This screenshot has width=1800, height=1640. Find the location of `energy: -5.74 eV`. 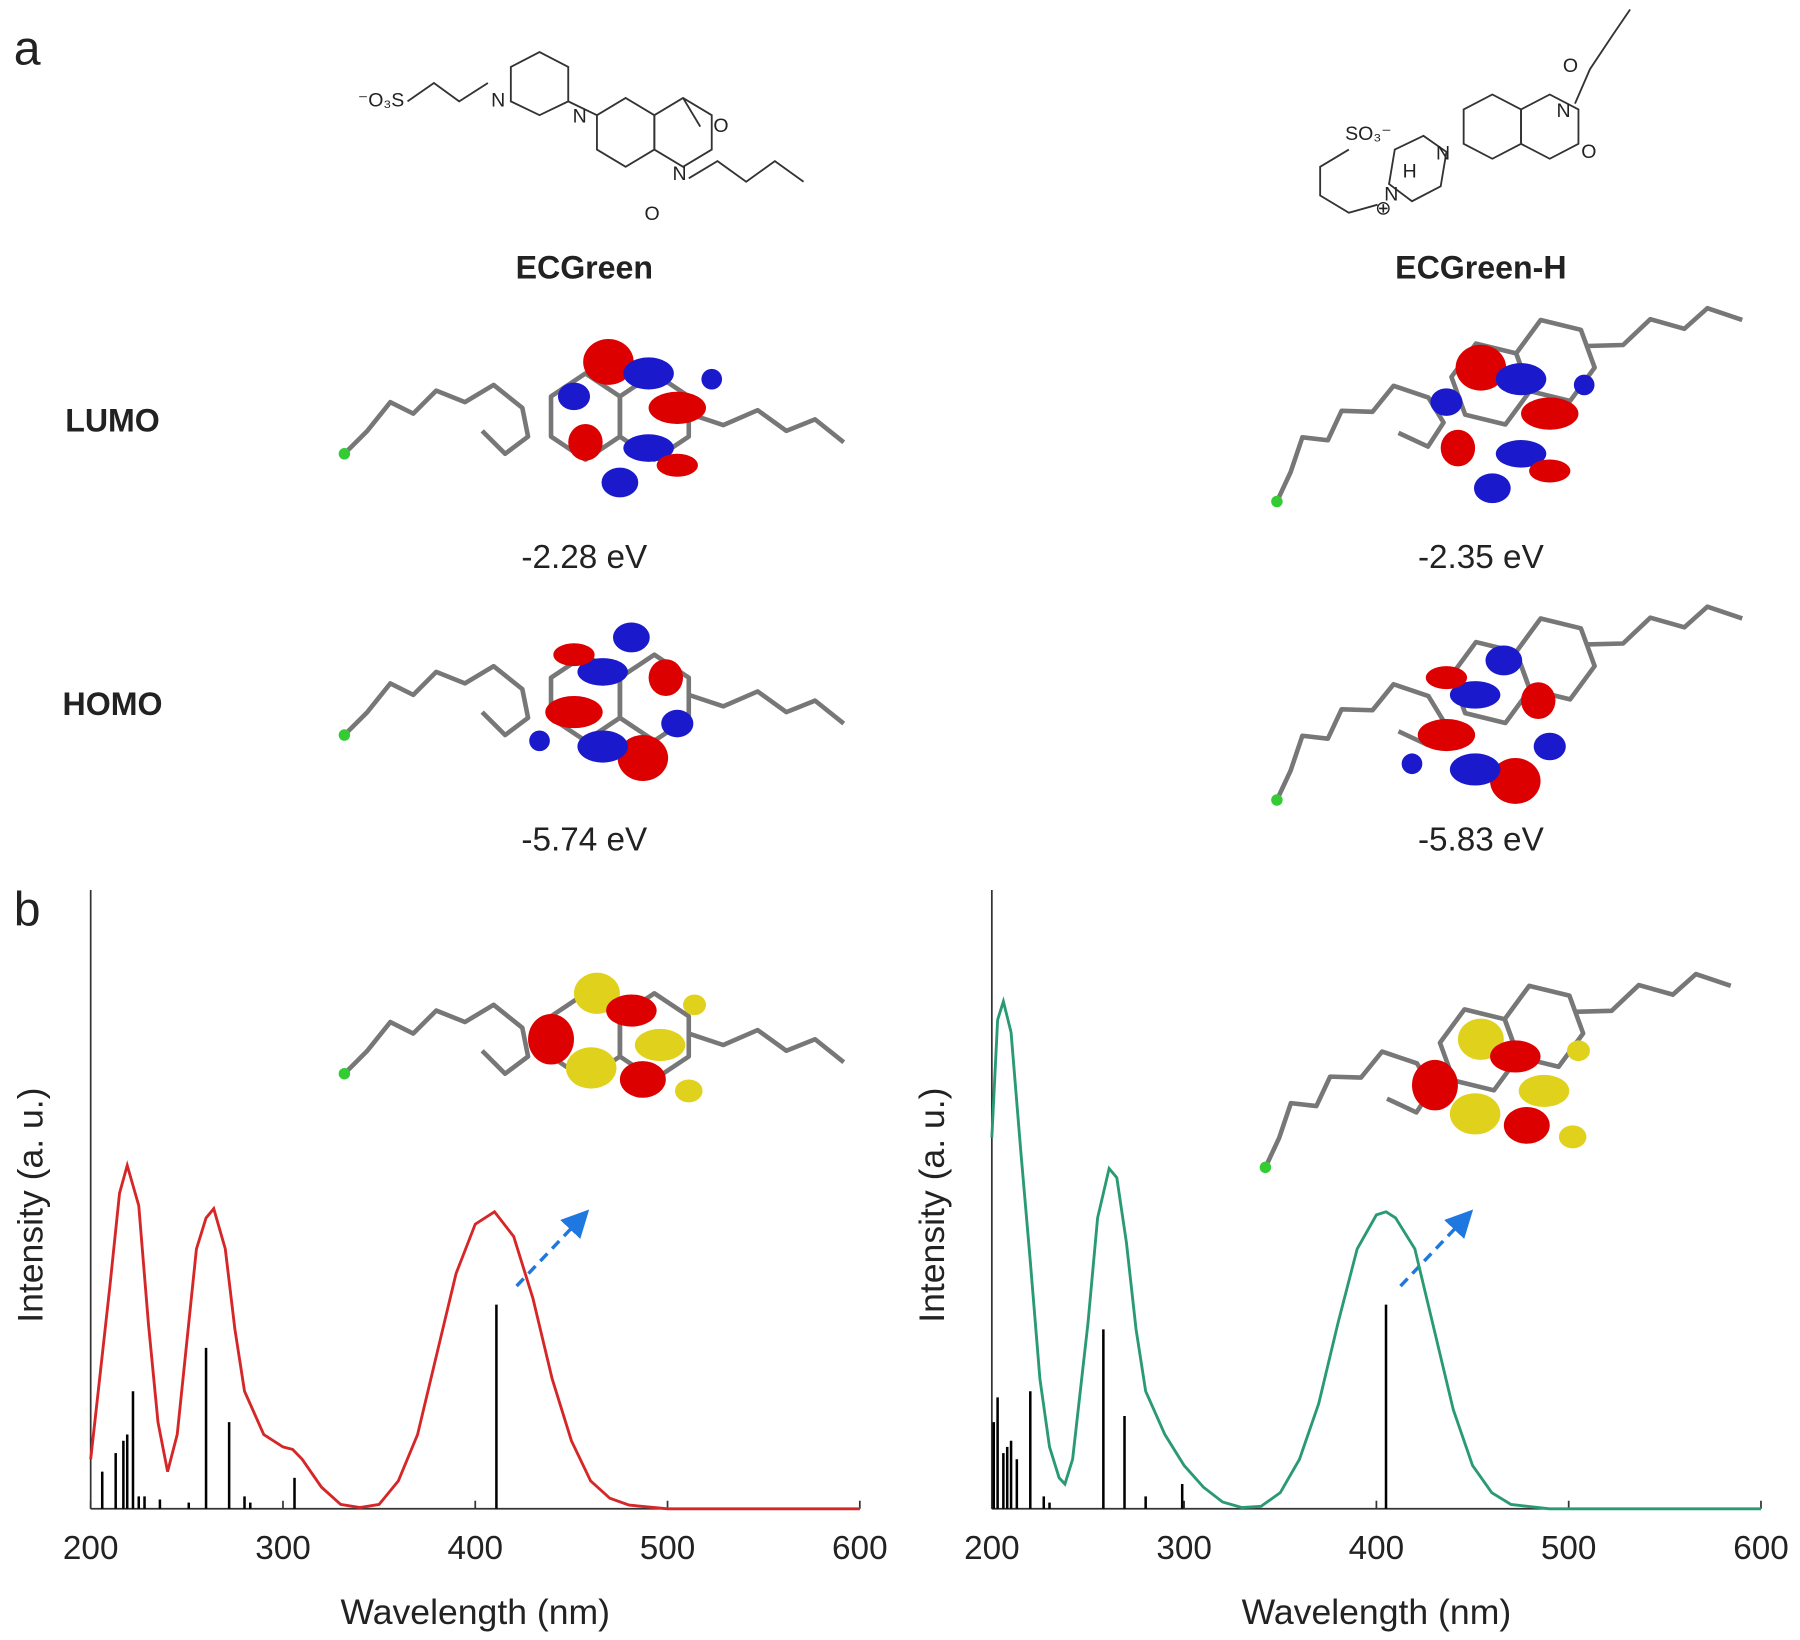

energy: -5.74 eV is located at coordinates (584, 840).